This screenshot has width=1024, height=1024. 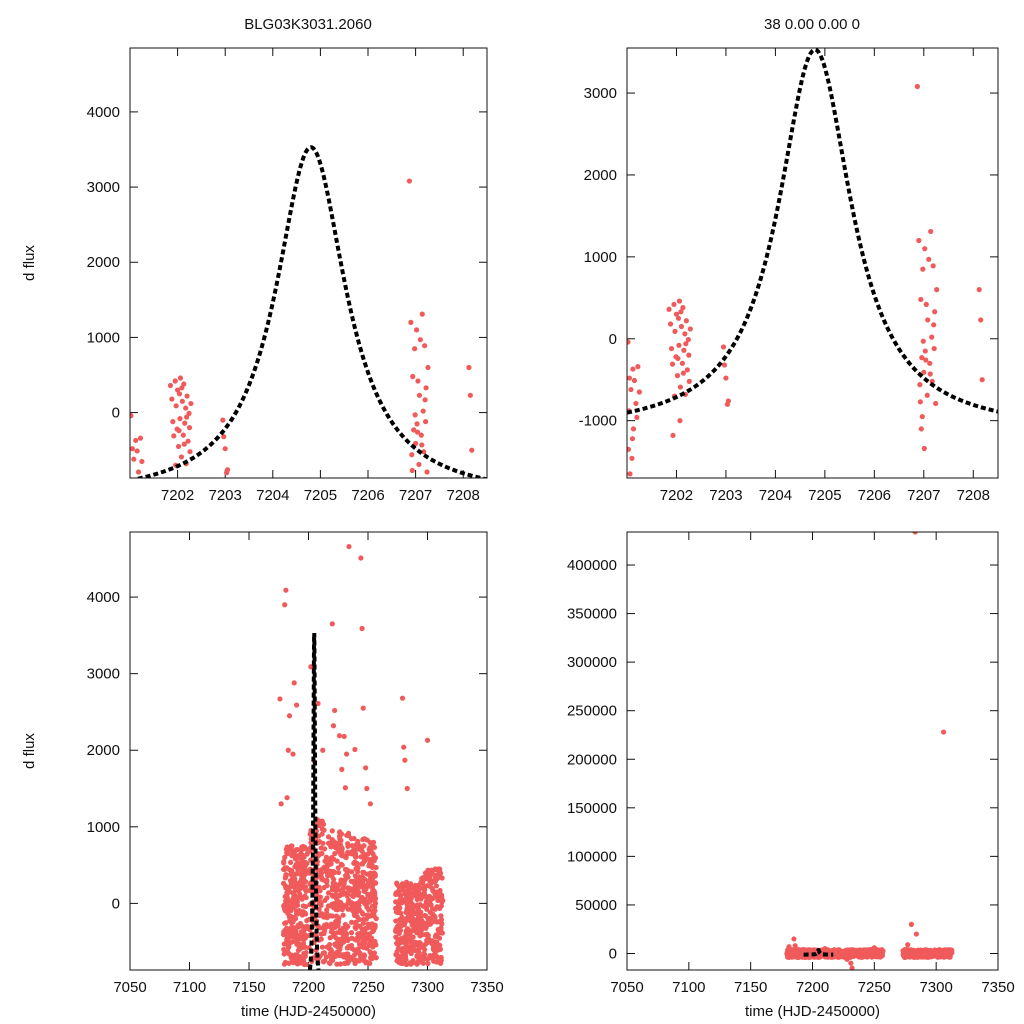 What do you see at coordinates (486, 987) in the screenshot?
I see `x-tick-label: 7350` at bounding box center [486, 987].